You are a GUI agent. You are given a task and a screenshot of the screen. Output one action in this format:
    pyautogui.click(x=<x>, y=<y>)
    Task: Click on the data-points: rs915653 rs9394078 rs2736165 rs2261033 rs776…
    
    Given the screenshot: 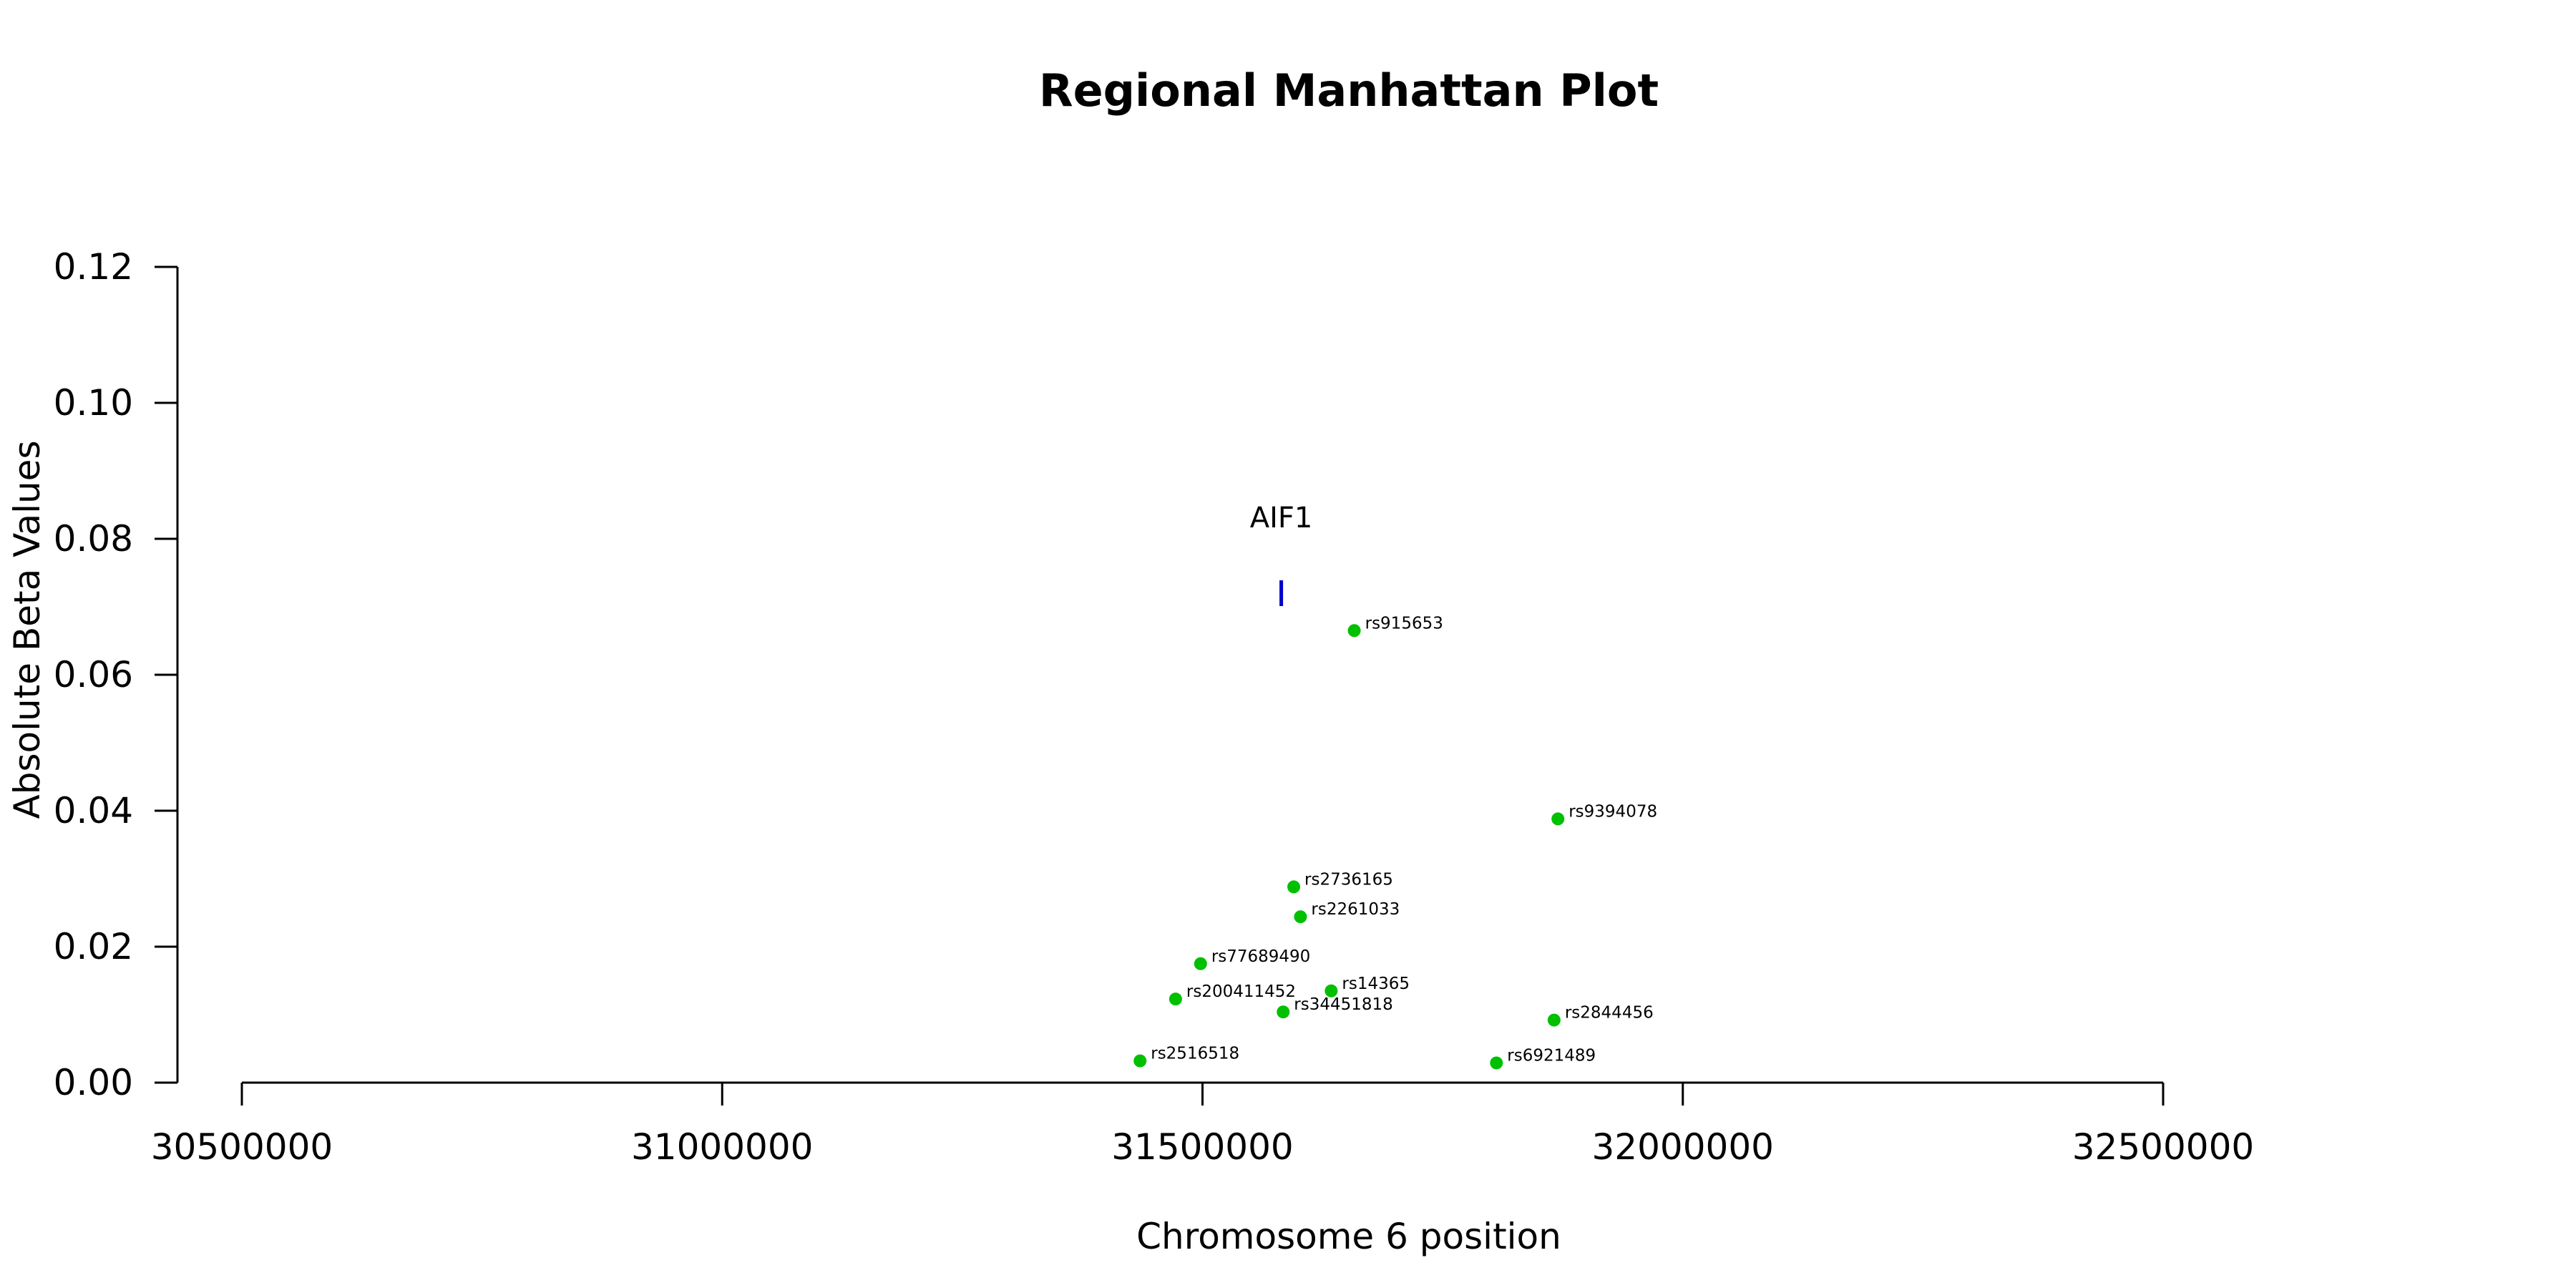 What is the action you would take?
    pyautogui.click(x=1395, y=842)
    